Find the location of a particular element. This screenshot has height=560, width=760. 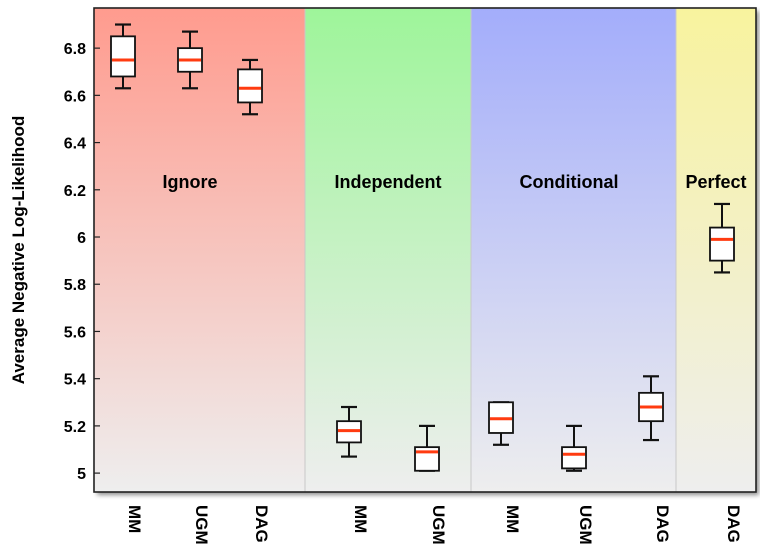

y-tick-label: 6.4 is located at coordinates (75, 144).